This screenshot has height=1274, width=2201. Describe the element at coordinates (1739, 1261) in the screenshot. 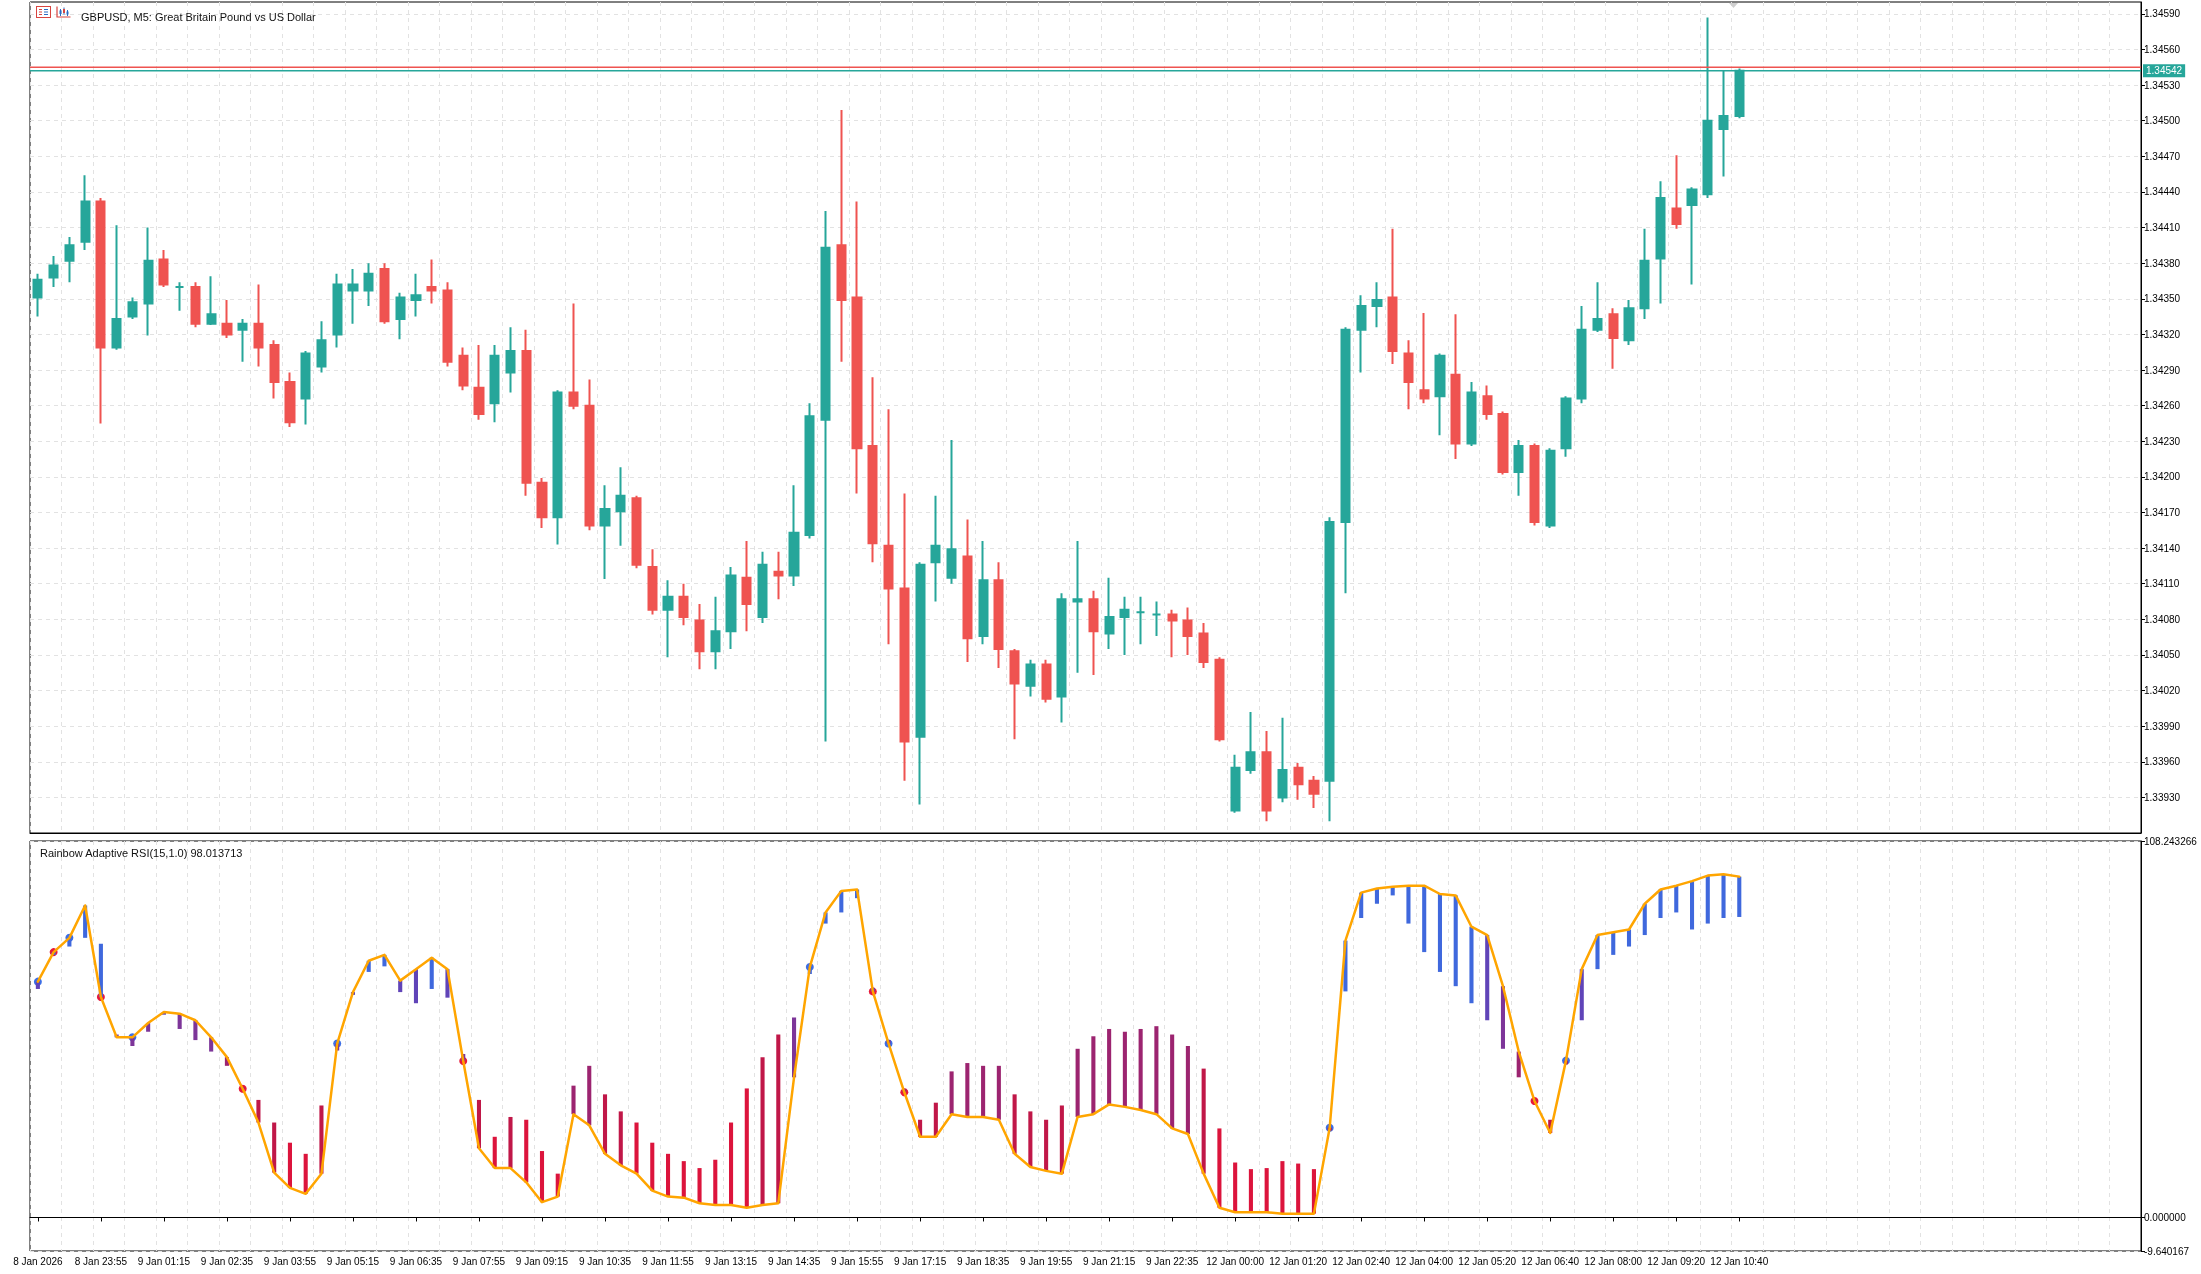

I see `x-tick-label: 12 Jan 10:40` at that location.